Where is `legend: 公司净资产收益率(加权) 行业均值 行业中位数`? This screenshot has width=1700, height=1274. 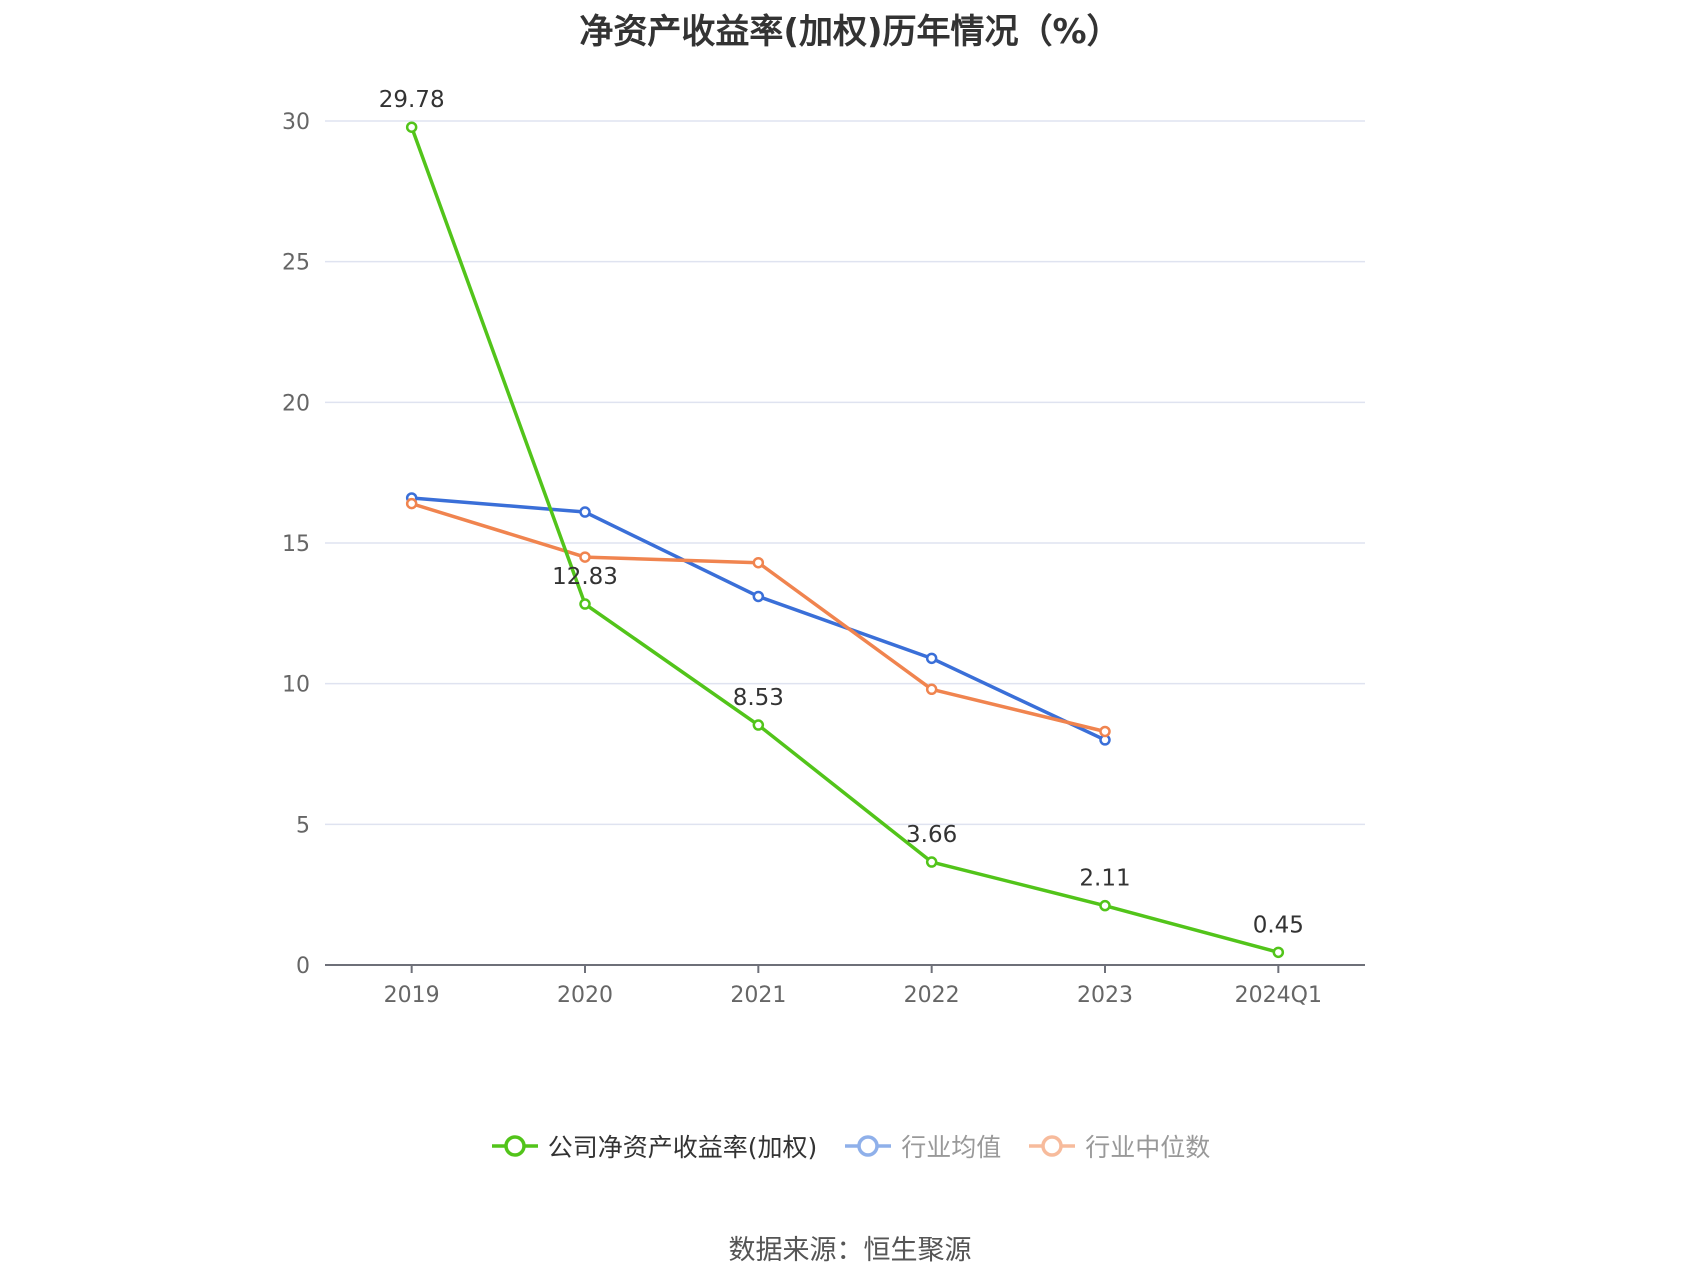 legend: 公司净资产收益率(加权) 行业均值 行业中位数 is located at coordinates (850, 1146).